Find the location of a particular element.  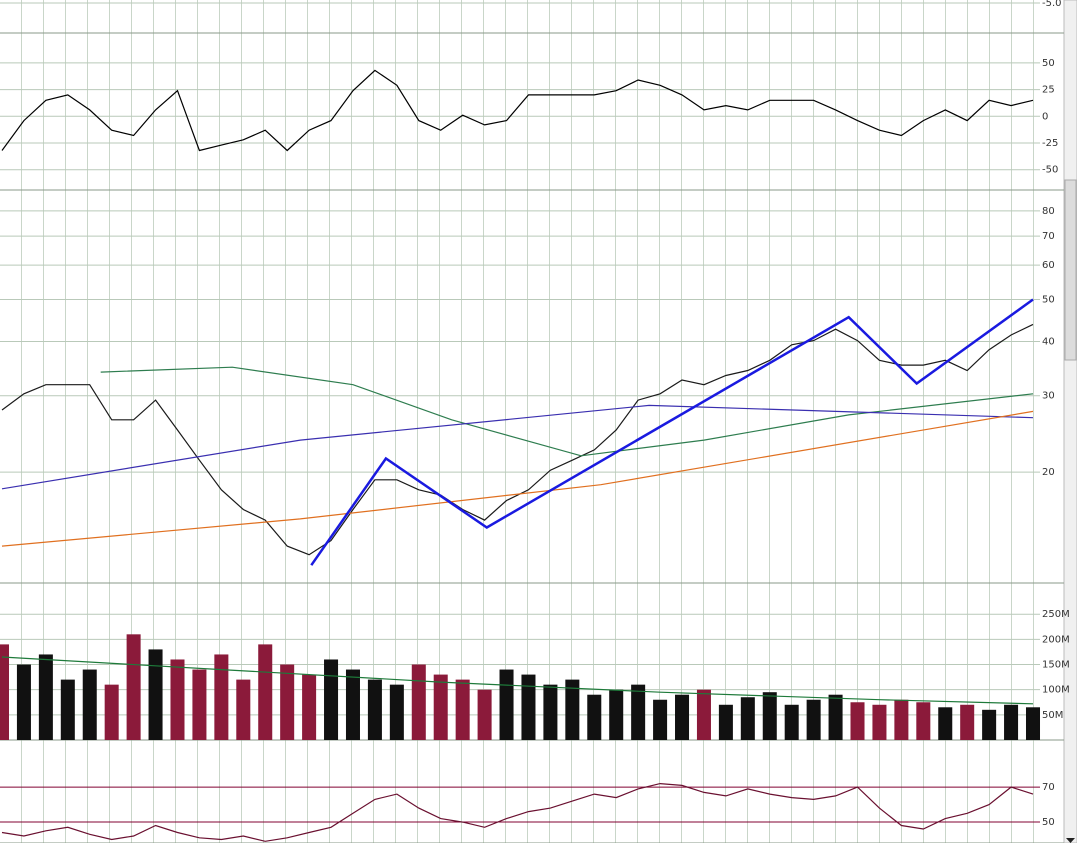

y-tick-label: -25 is located at coordinates (1050, 143).